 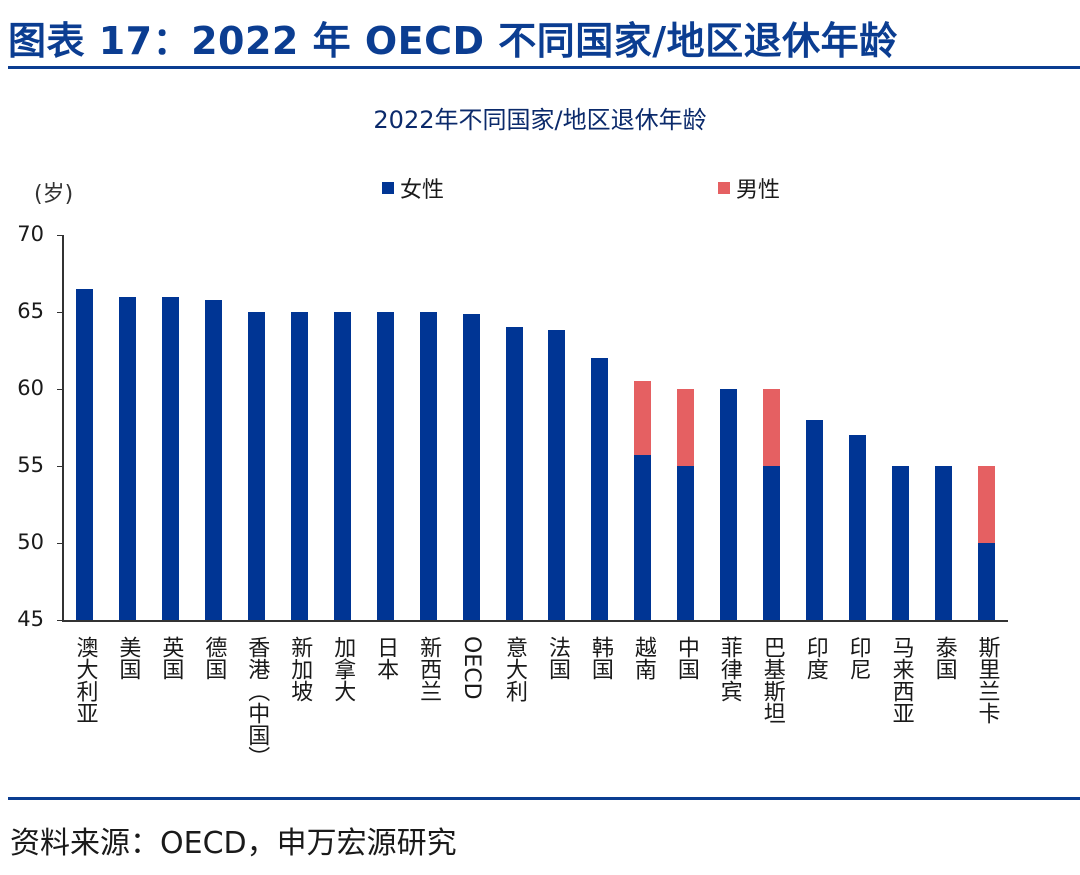 I want to click on y-tick-label: 55, so click(x=30, y=465).